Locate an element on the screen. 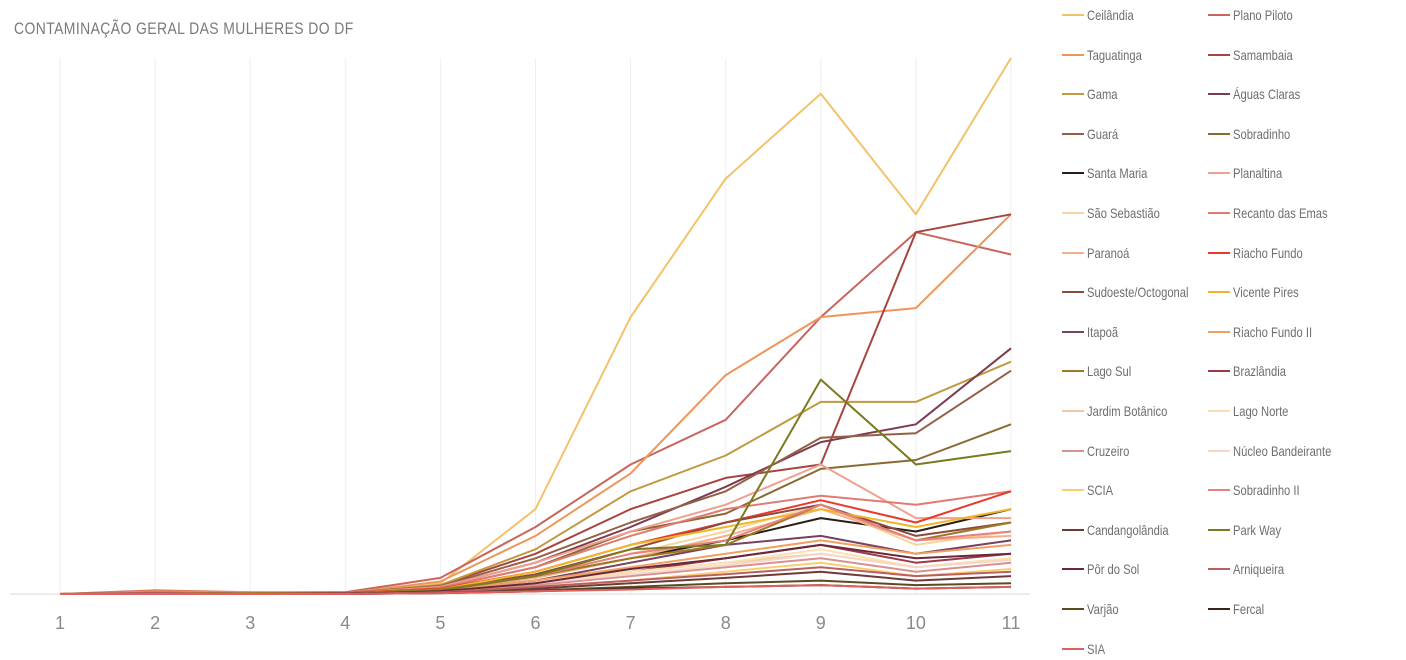 This screenshot has height=660, width=1406. legend-label: Riacho Fundo II is located at coordinates (1273, 331).